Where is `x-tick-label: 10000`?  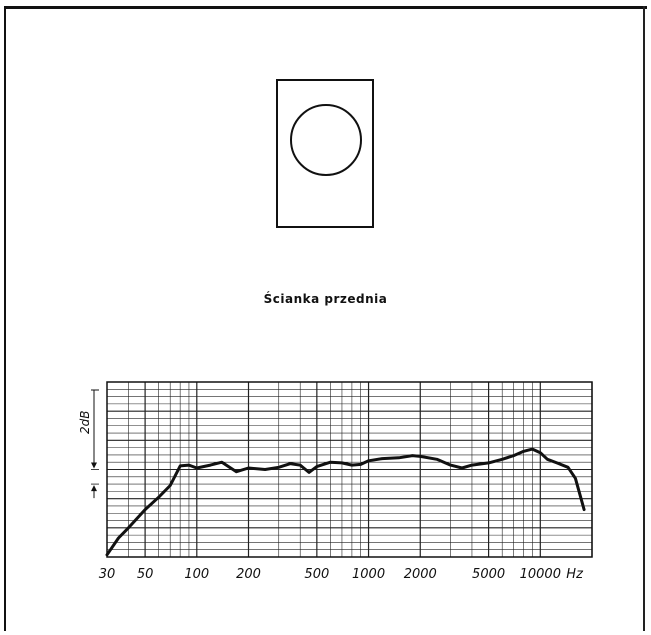 x-tick-label: 10000 is located at coordinates (540, 574).